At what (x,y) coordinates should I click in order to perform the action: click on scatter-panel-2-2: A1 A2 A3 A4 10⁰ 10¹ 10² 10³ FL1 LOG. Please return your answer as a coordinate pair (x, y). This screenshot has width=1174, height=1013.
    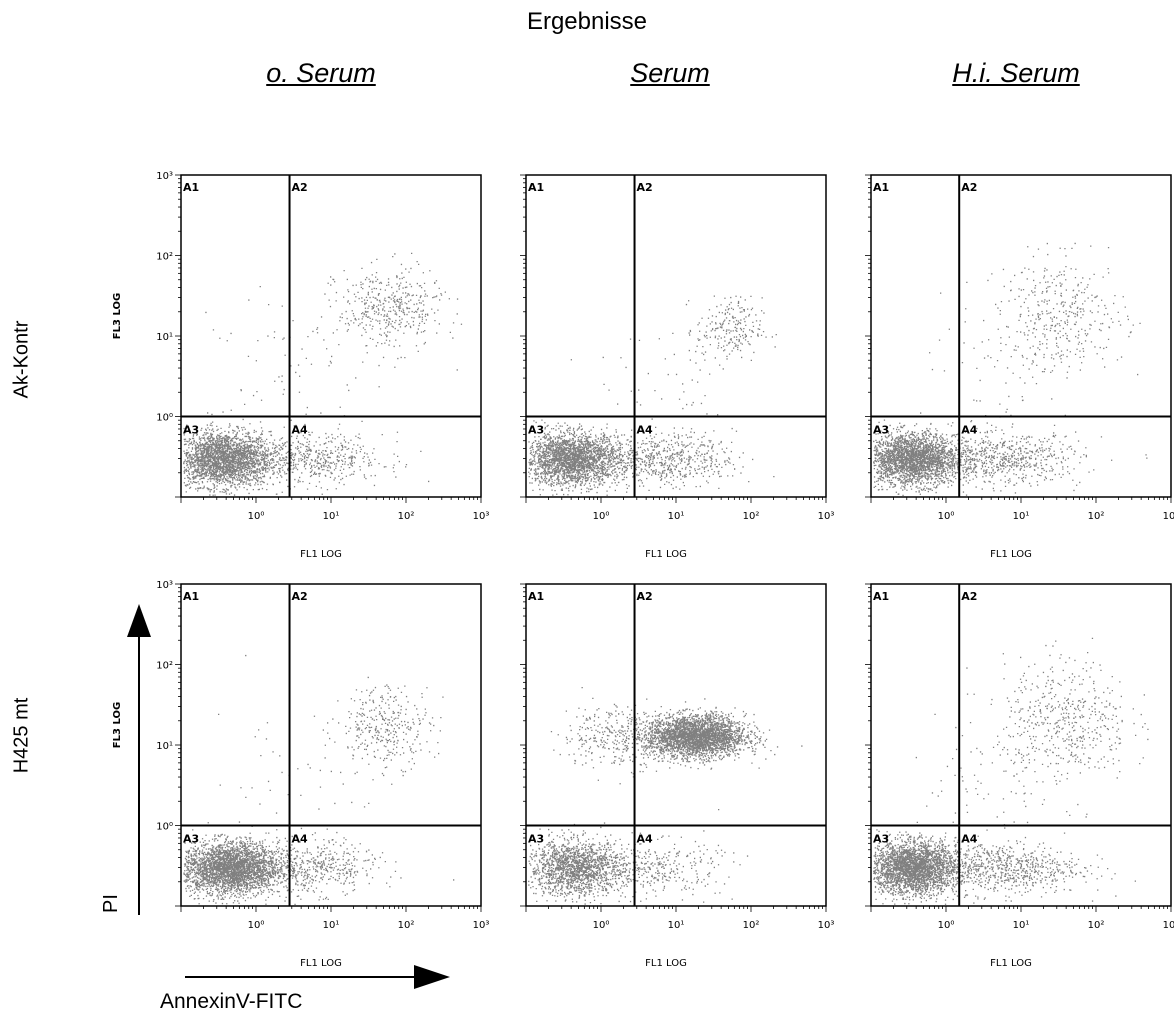
    Looking at the image, I should click on (677, 776).